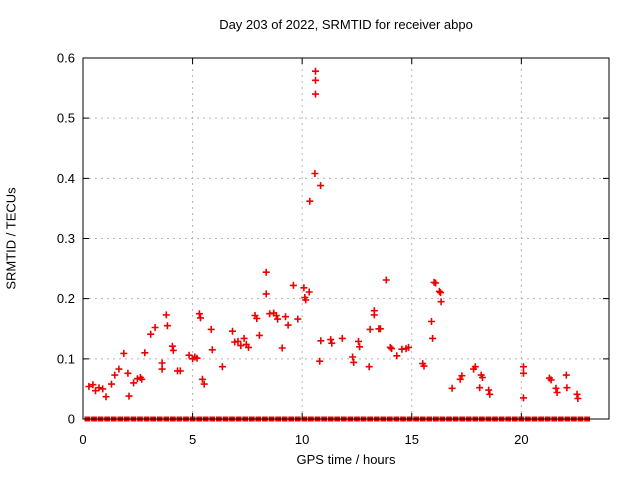 The height and width of the screenshot is (480, 640). I want to click on y-tick-label: 0.1, so click(66, 358).